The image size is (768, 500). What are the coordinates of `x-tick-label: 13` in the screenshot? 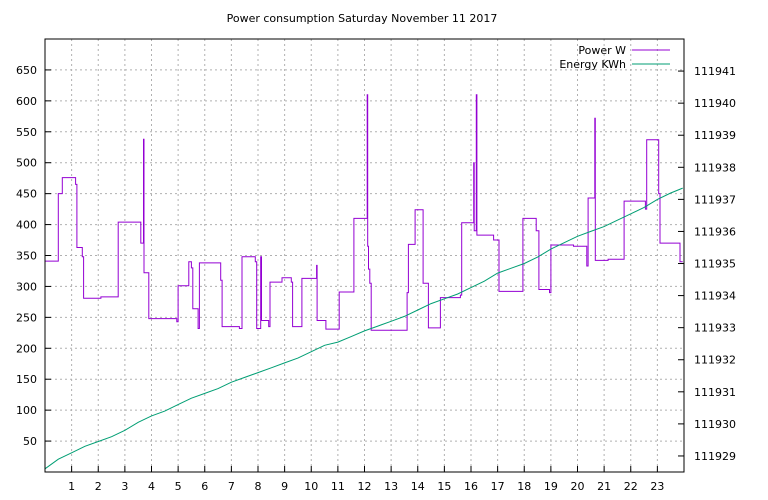 It's located at (391, 486).